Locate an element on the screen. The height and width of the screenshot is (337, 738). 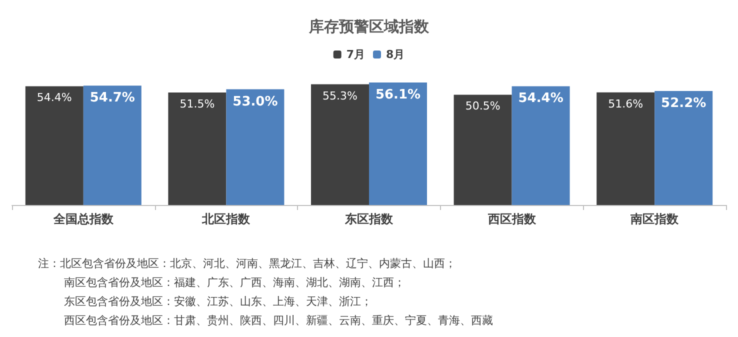
data-label: 52.2% is located at coordinates (683, 104).